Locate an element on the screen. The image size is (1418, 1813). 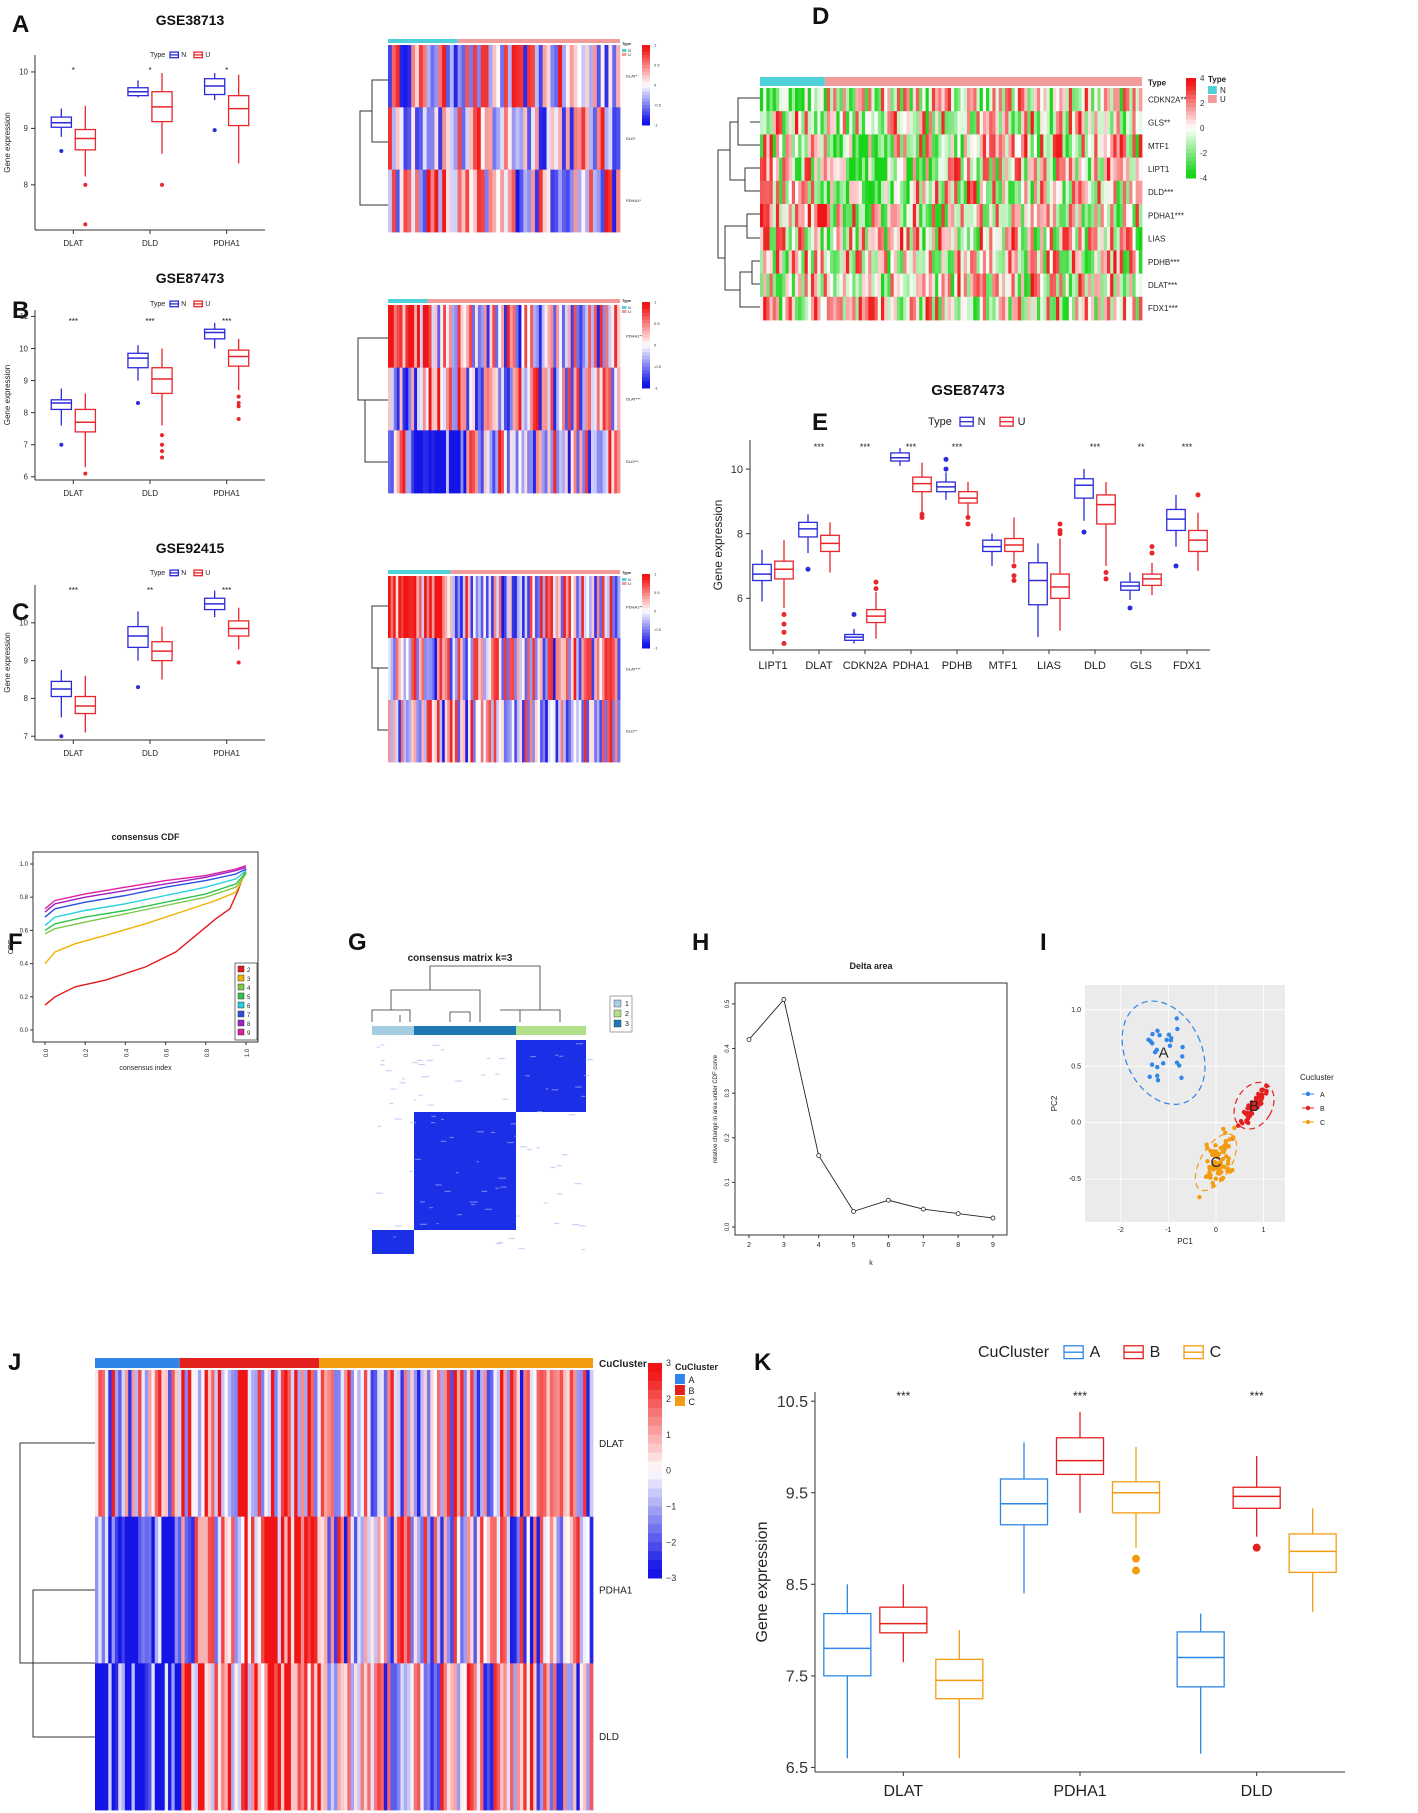
panel-letter-F: F is located at coordinates (15, 942).